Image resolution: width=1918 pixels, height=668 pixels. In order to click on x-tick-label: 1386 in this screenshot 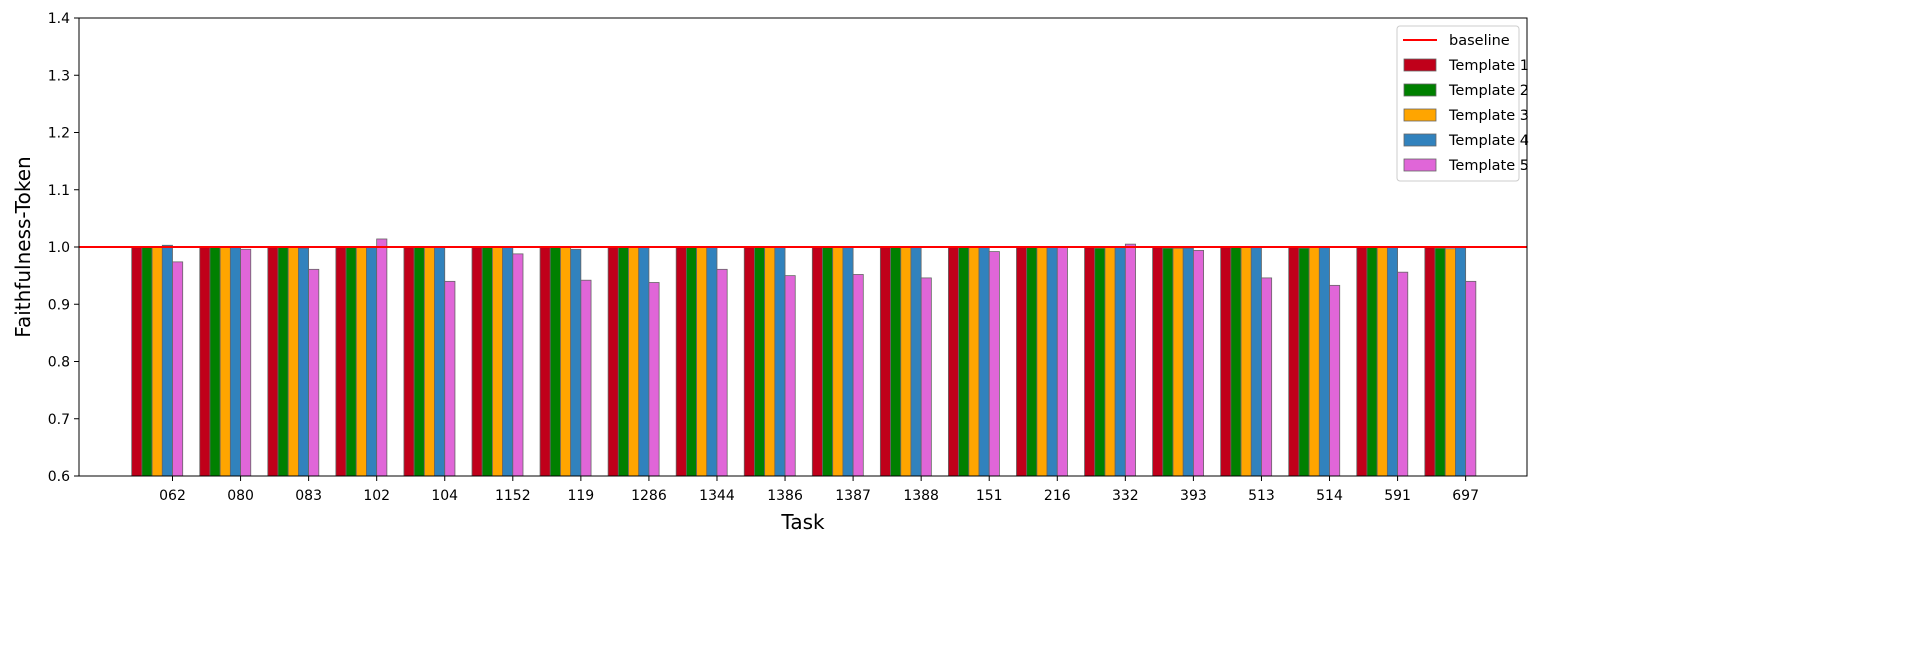, I will do `click(785, 496)`.